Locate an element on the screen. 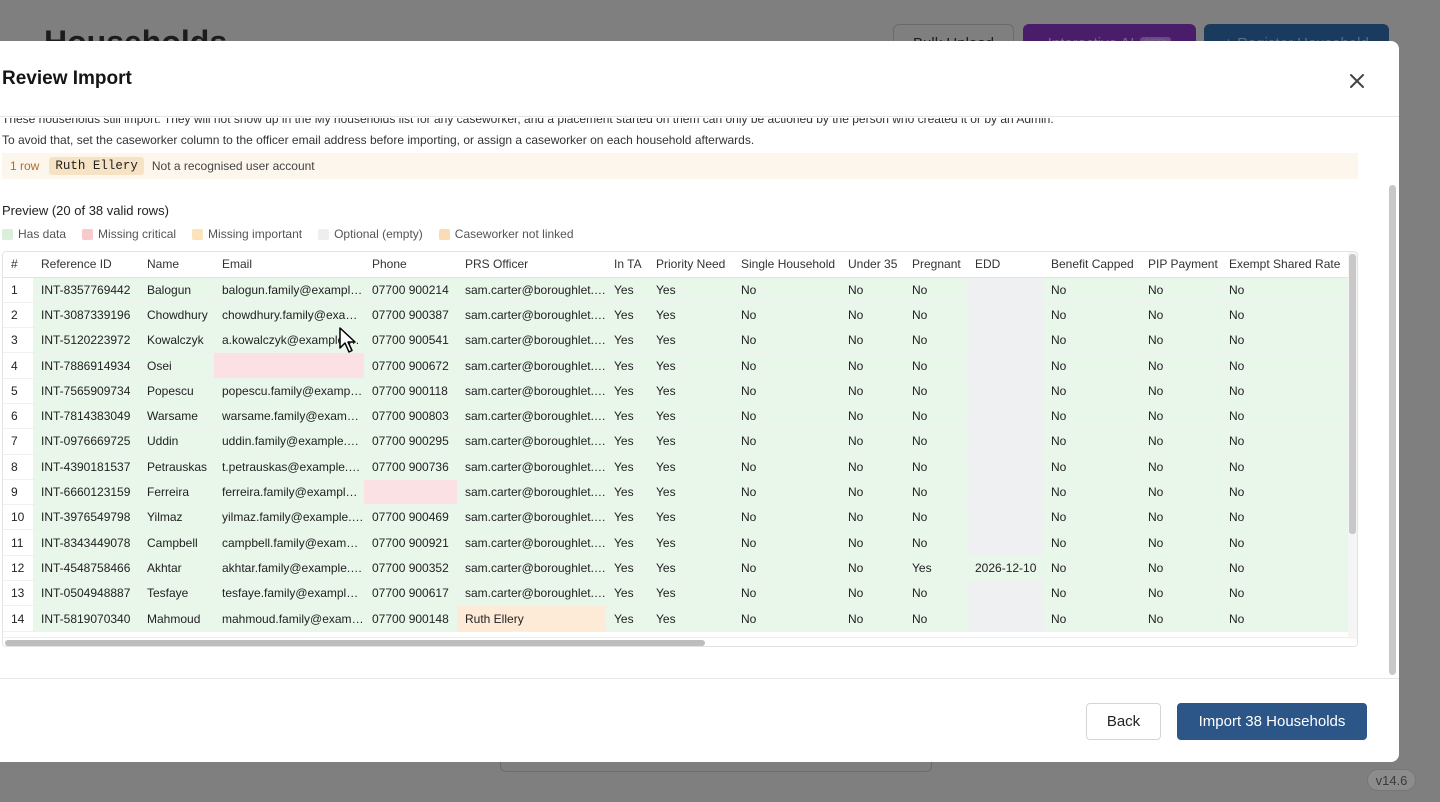 The width and height of the screenshot is (1440, 802). table-cell: INT-7565909734 is located at coordinates (86, 391).